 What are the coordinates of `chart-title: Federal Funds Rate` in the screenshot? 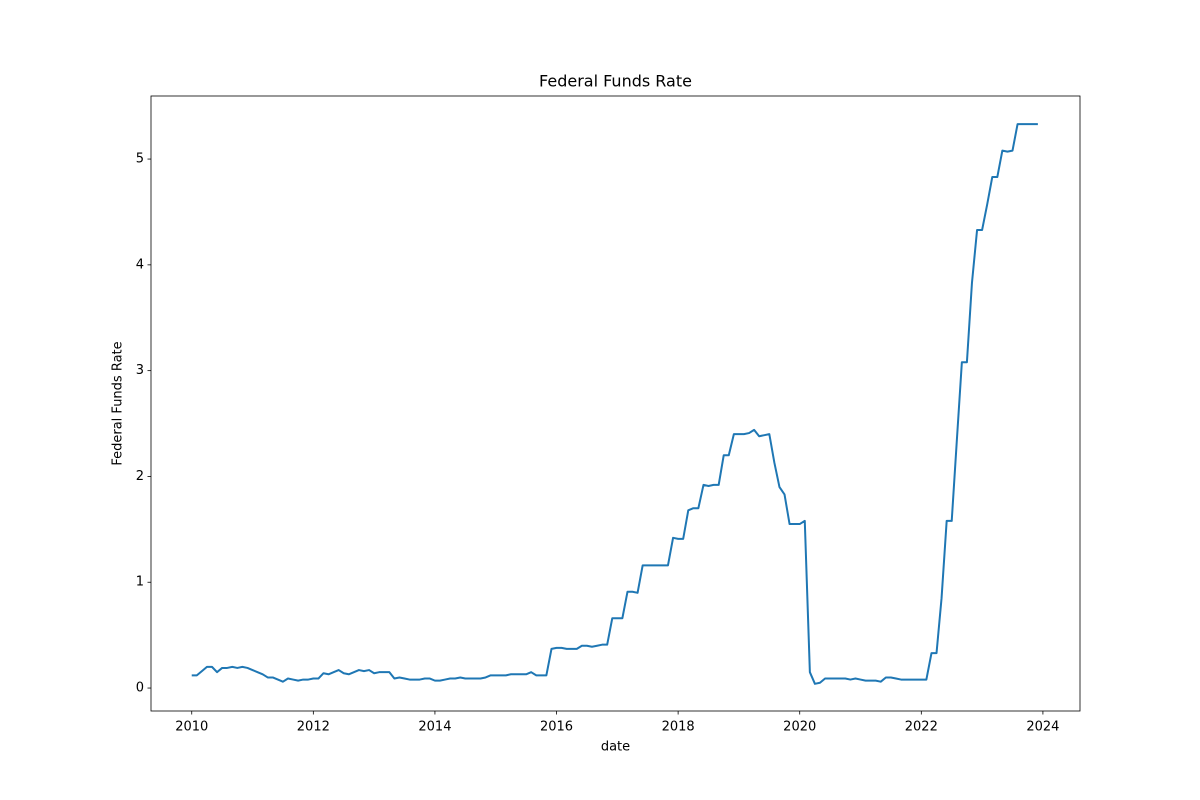 It's located at (615, 81).